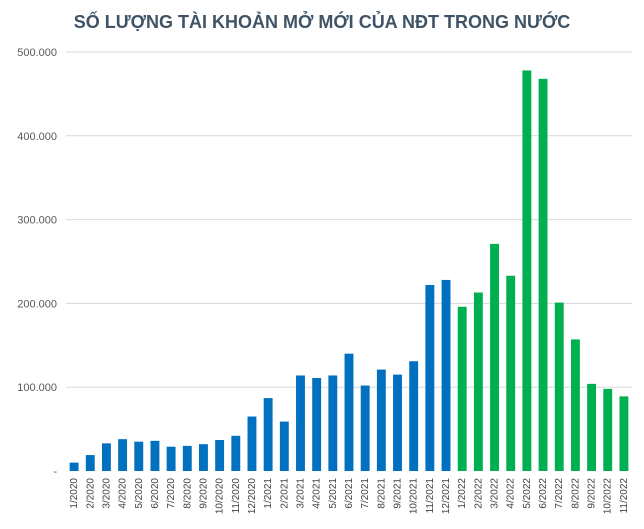 This screenshot has height=529, width=644. Describe the element at coordinates (592, 493) in the screenshot. I see `x-tick-label: 9/2022` at that location.